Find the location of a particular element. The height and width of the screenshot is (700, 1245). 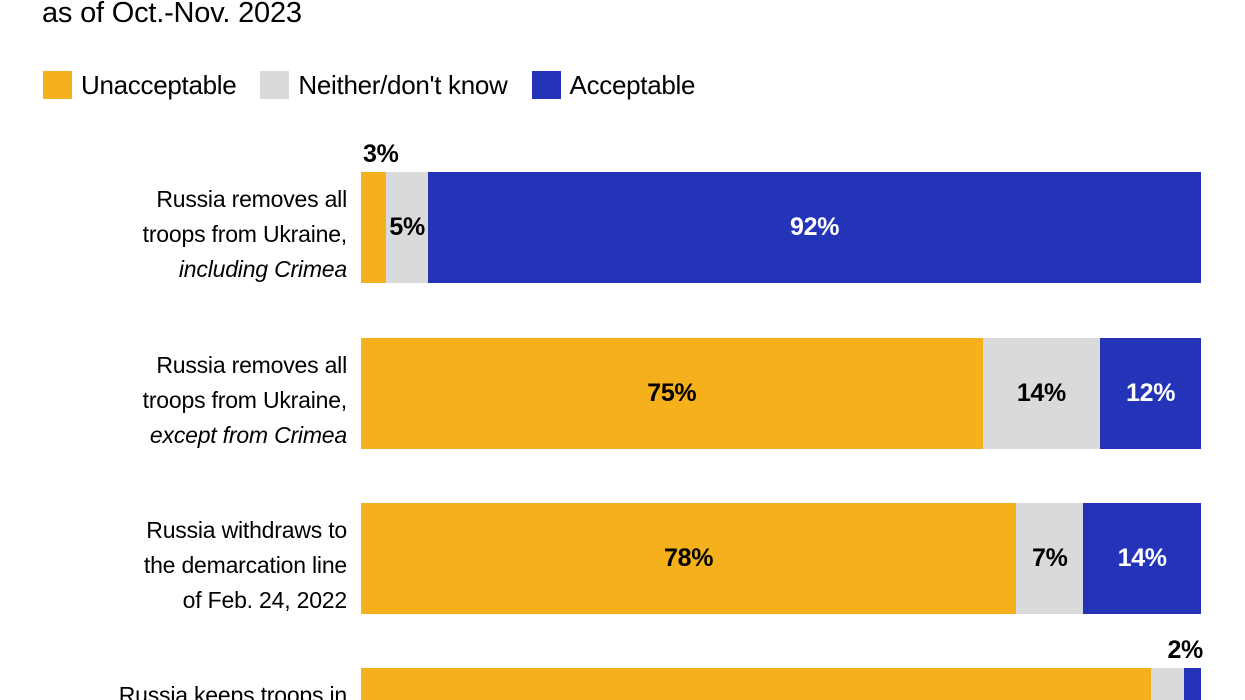

row-label-line-emphasis: including Crimea is located at coordinates (262, 269).